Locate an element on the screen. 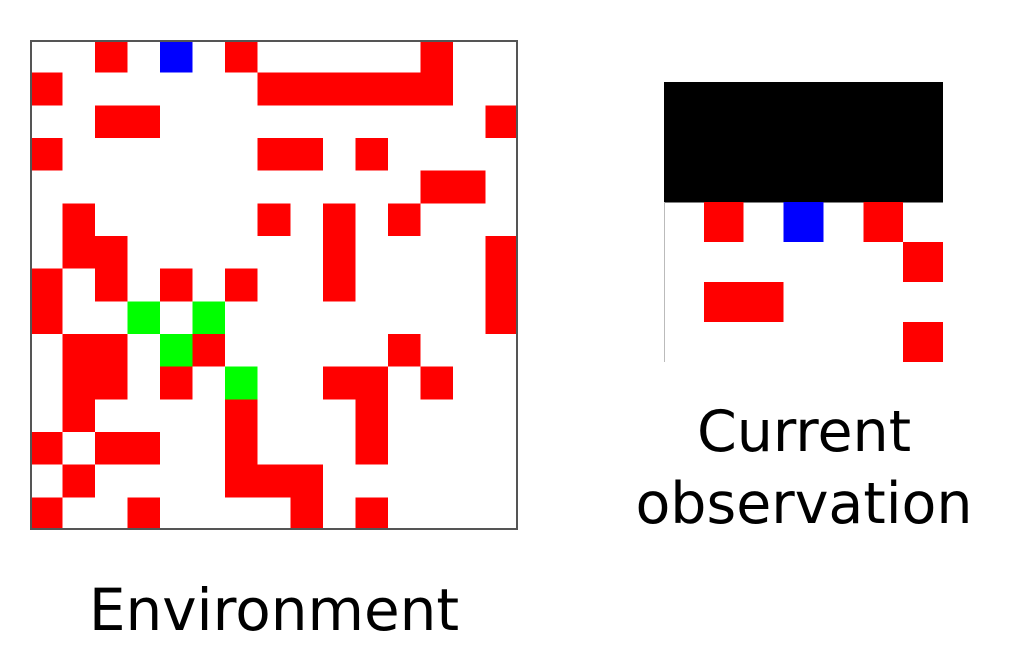 The width and height of the screenshot is (1026, 655). observation-grid is located at coordinates (803, 222).